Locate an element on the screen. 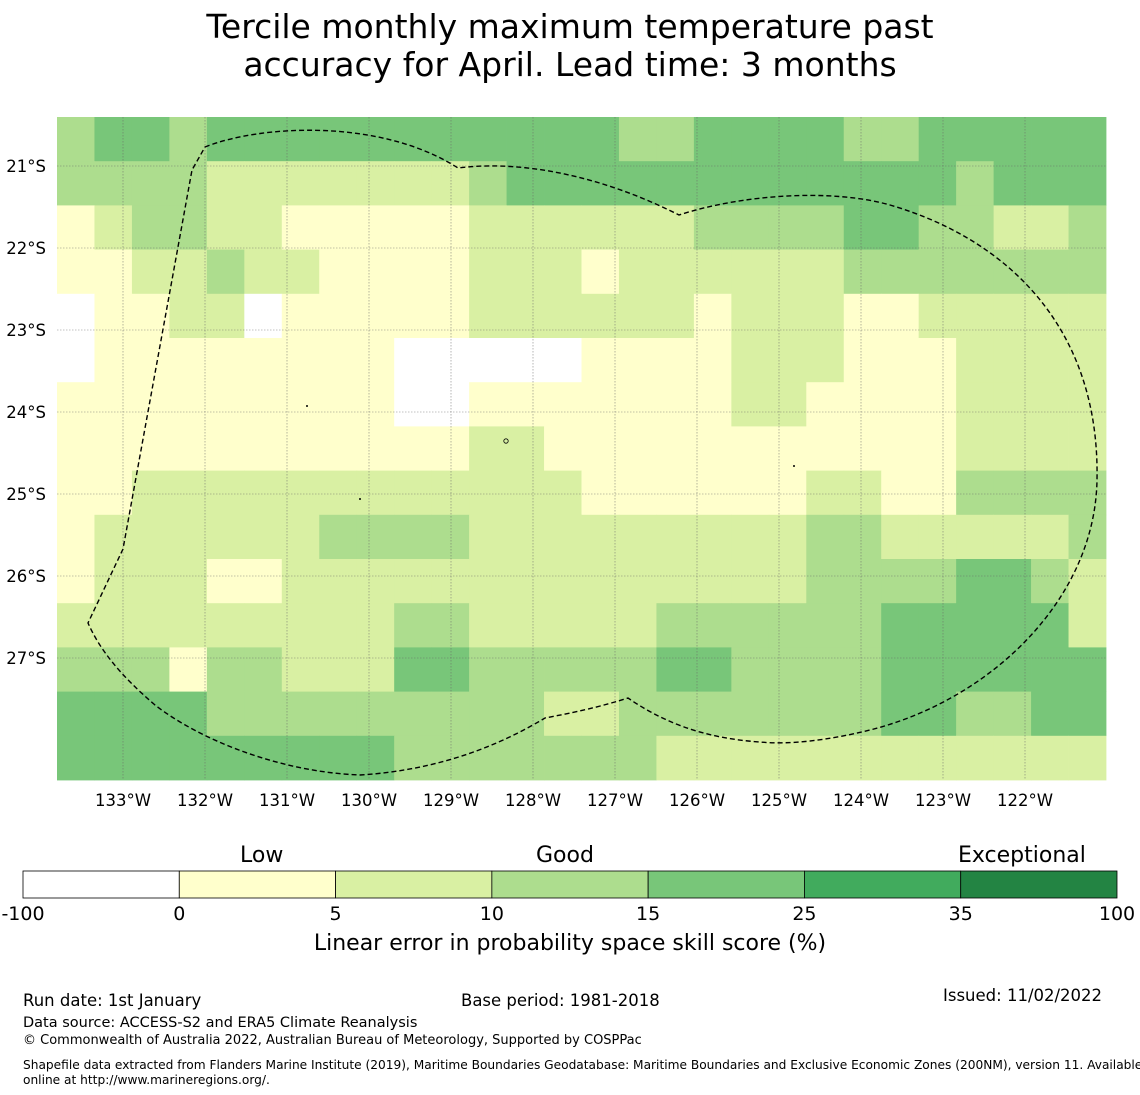 The image size is (1140, 1095). category-exceptional: Exceptional is located at coordinates (1022, 855).